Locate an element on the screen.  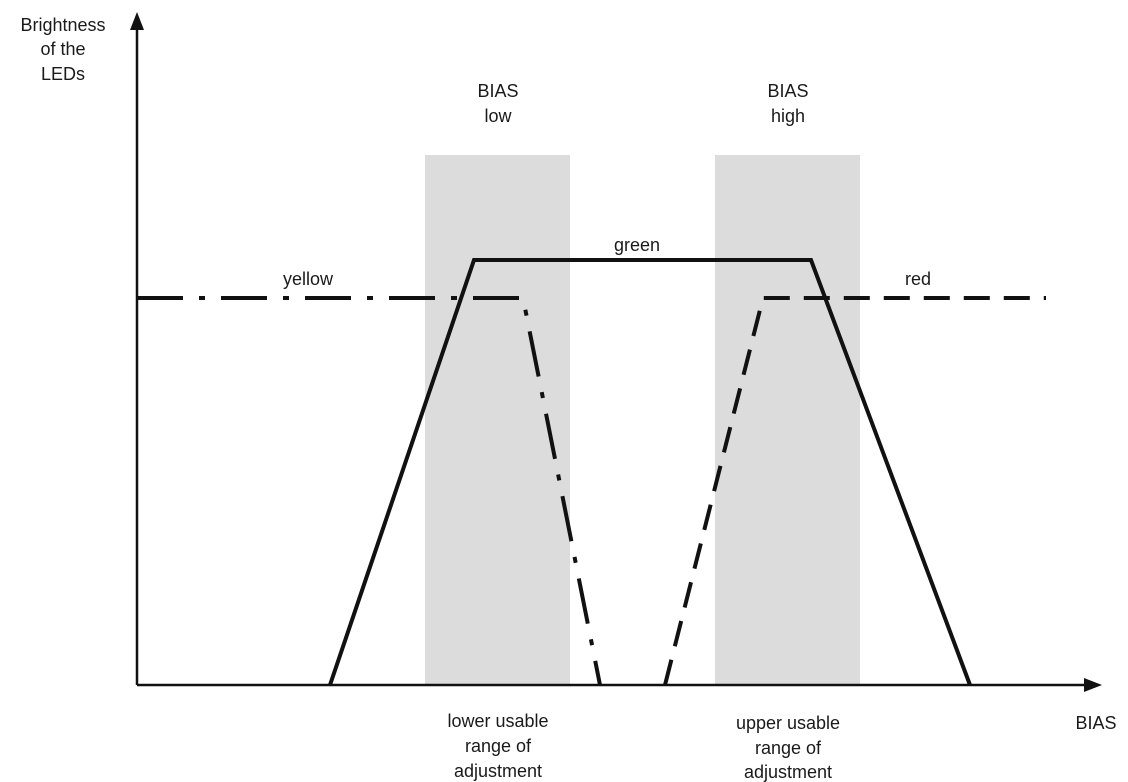
band-high-caption-line-1: upper usable is located at coordinates (788, 723).